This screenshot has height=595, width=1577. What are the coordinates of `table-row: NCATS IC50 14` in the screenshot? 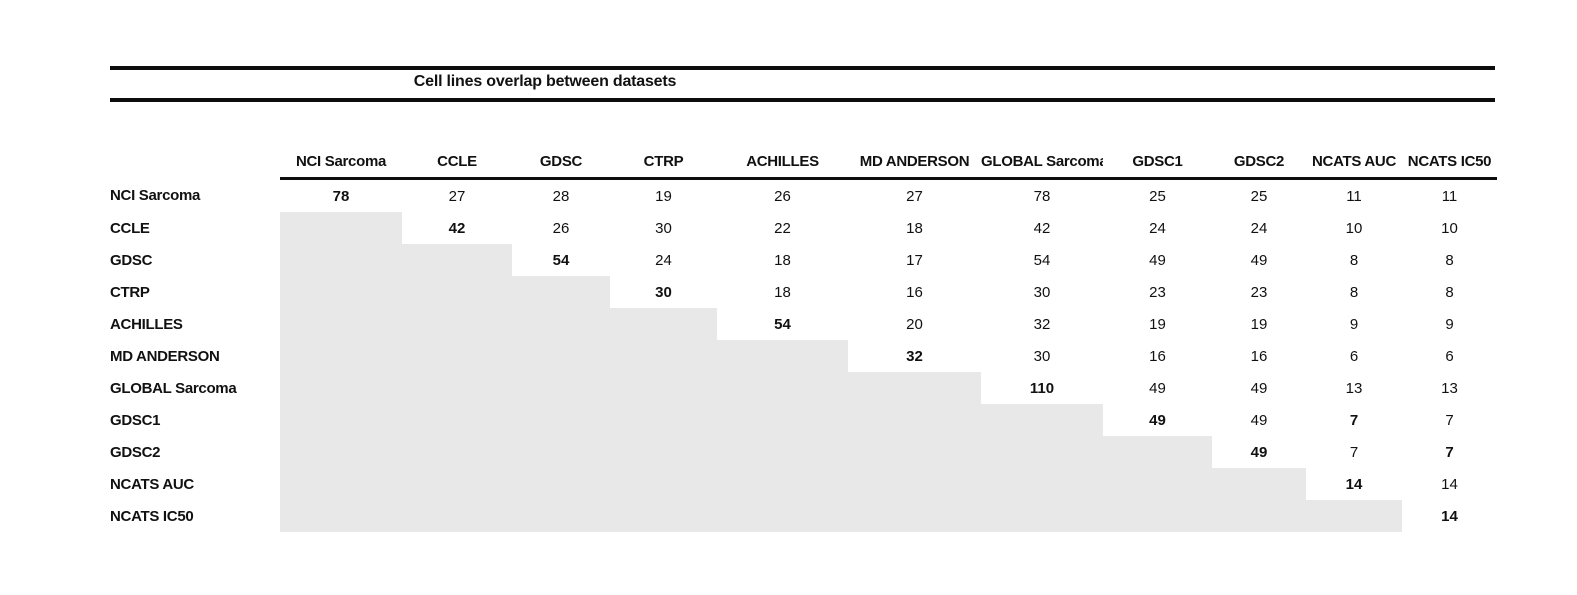 It's located at (803, 516).